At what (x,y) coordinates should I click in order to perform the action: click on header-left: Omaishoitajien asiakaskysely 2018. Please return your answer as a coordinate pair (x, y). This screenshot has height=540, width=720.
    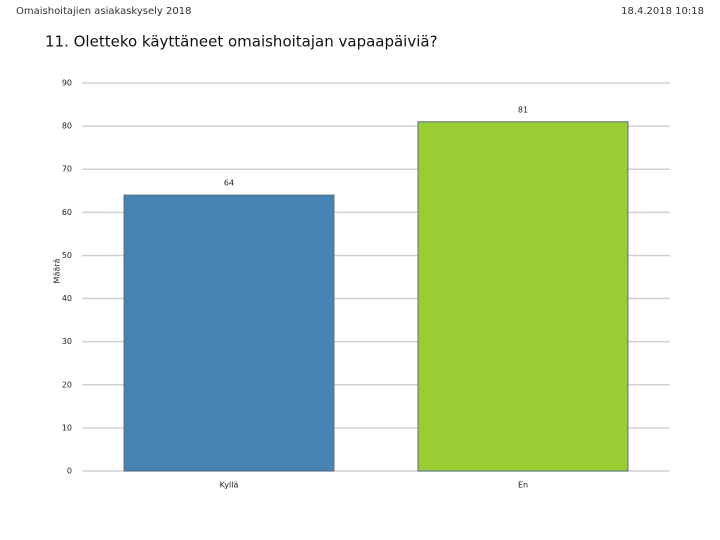
    Looking at the image, I should click on (103, 11).